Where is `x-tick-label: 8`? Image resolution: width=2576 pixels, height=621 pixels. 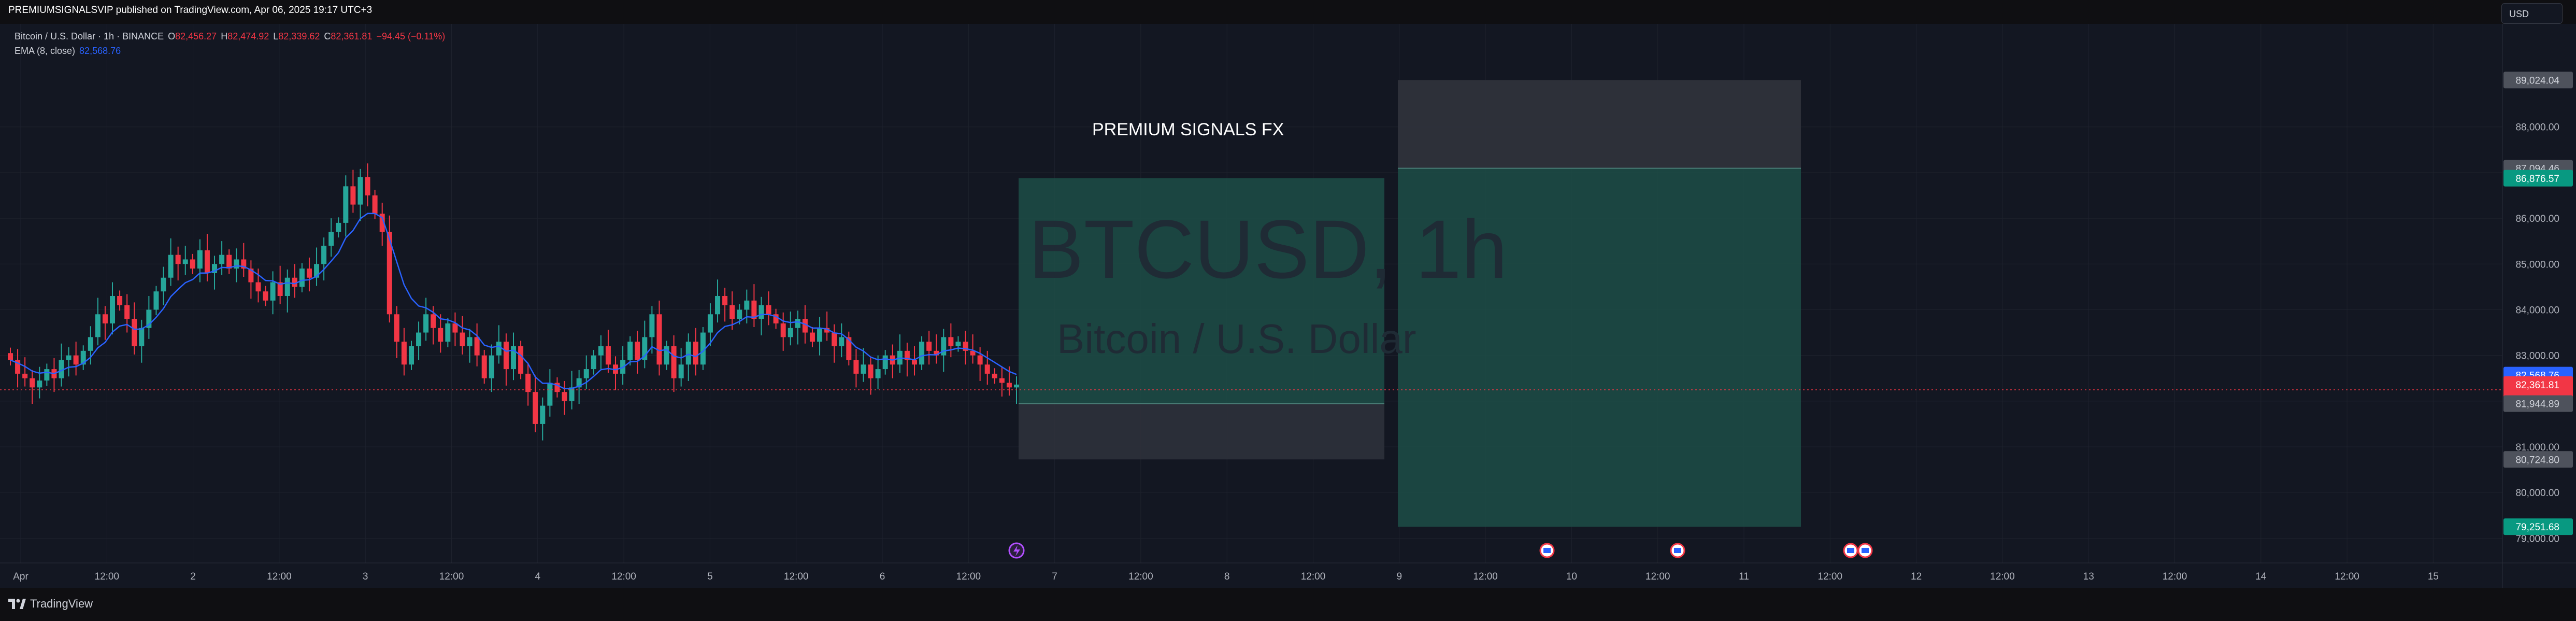 x-tick-label: 8 is located at coordinates (1227, 576).